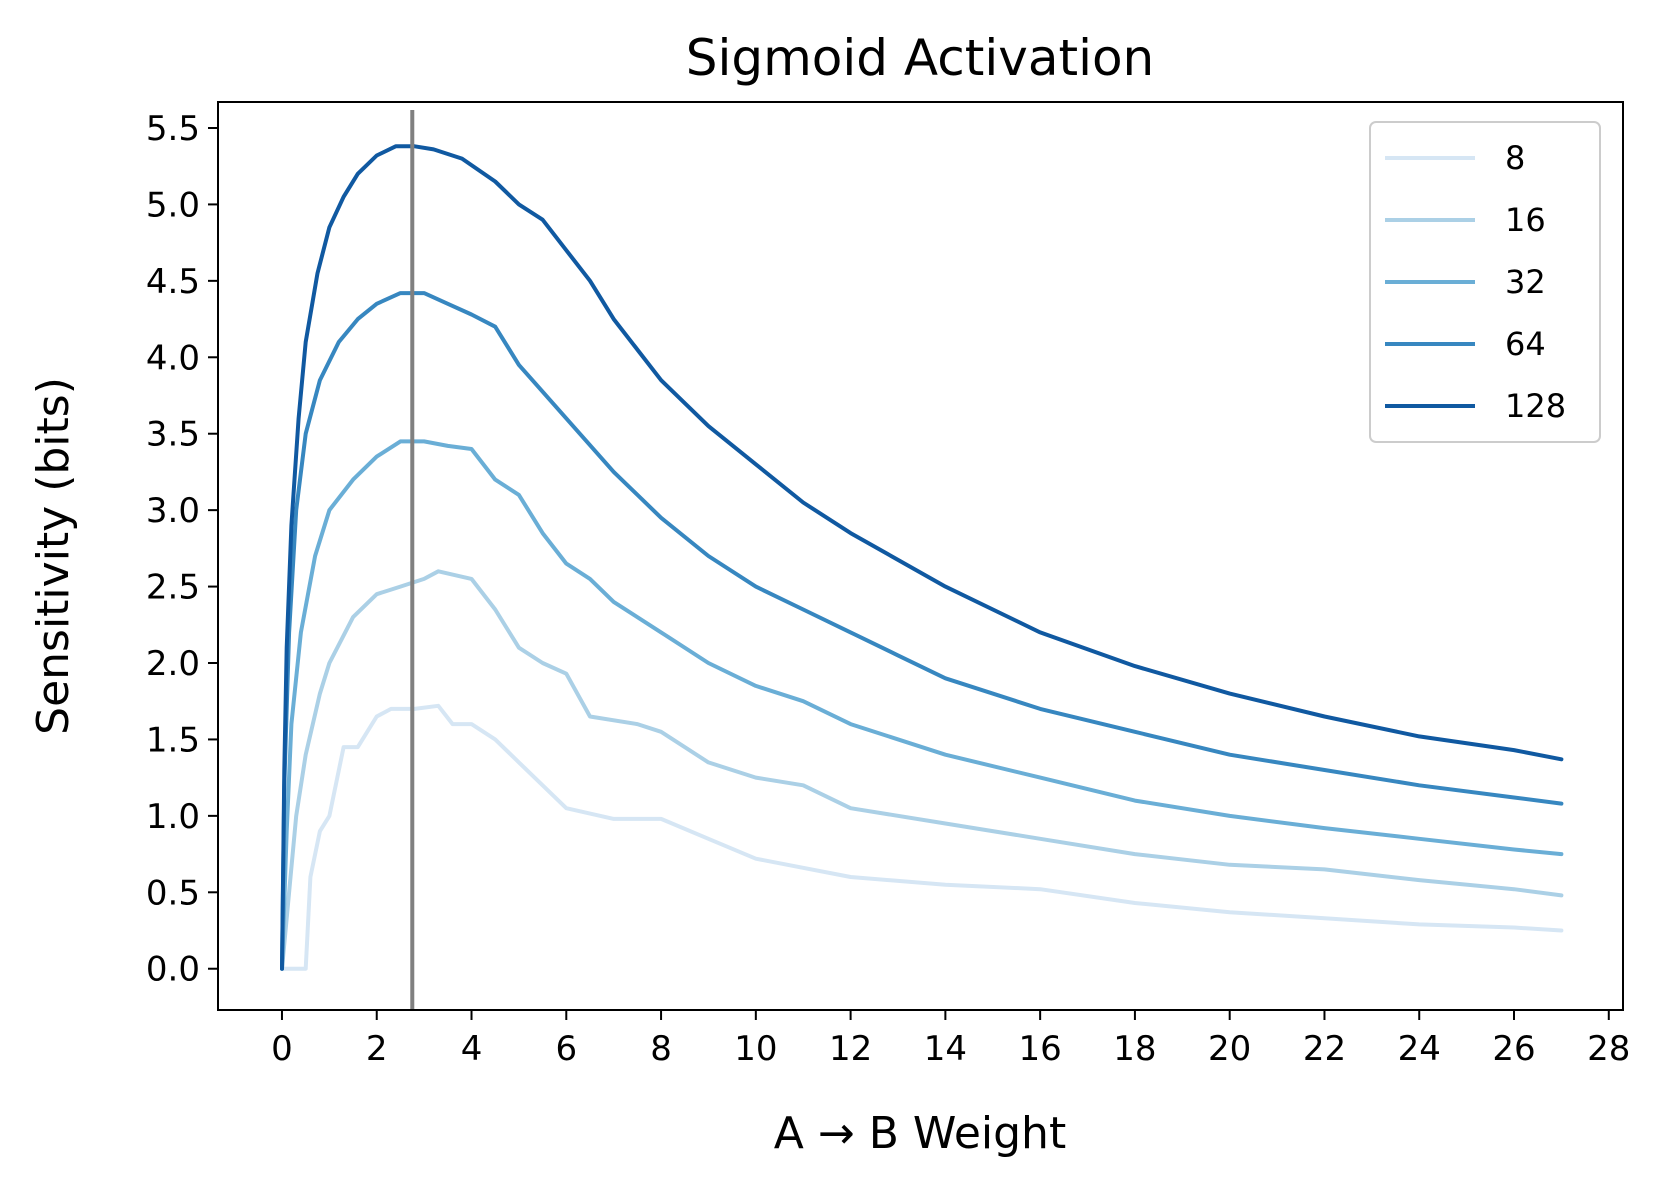 This screenshot has height=1191, width=1657. I want to click on x-tick-label: 20, so click(1229, 1049).